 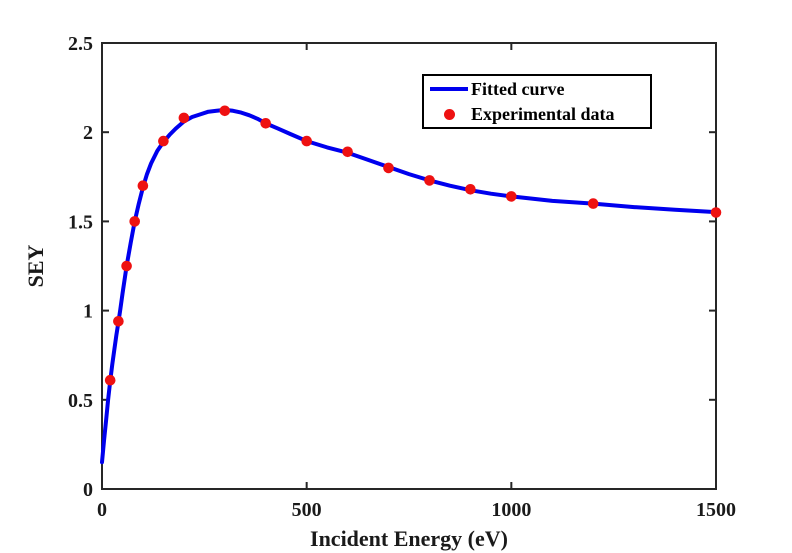 What do you see at coordinates (88, 133) in the screenshot?
I see `y-tick-label: 2` at bounding box center [88, 133].